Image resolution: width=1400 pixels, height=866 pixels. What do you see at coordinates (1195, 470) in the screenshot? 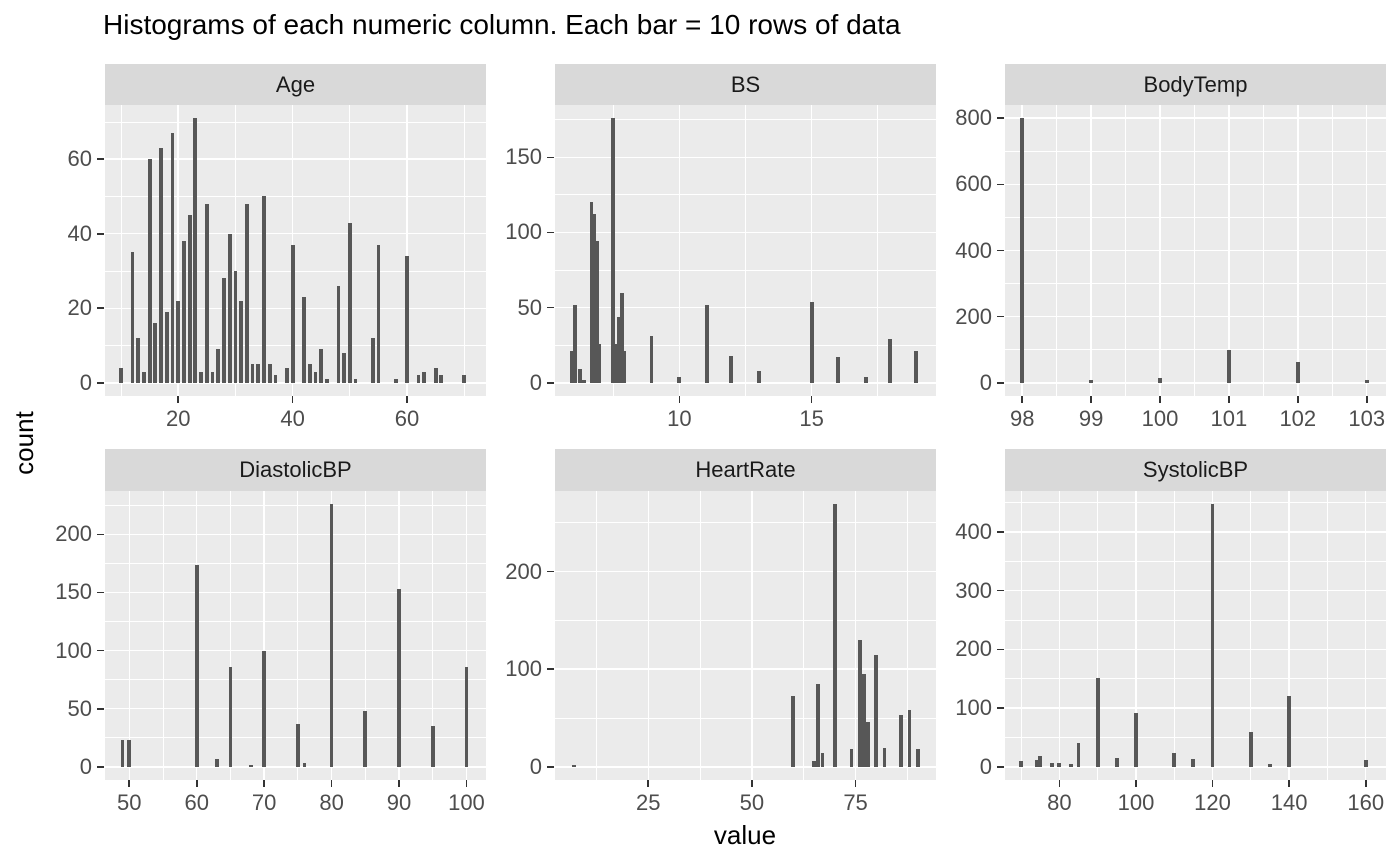
I see `facet-strip: SystolicBP` at bounding box center [1195, 470].